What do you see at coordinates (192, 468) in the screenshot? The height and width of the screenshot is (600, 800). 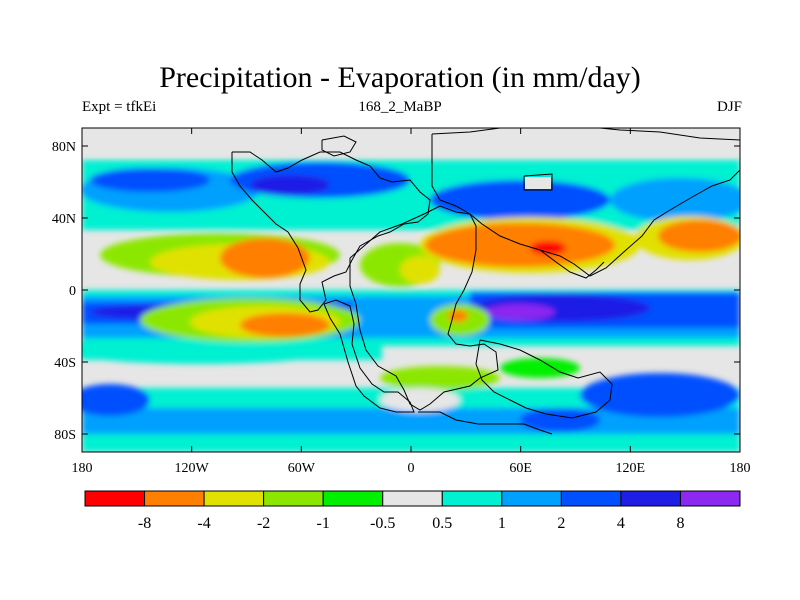 I see `x-tick-label: 120W` at bounding box center [192, 468].